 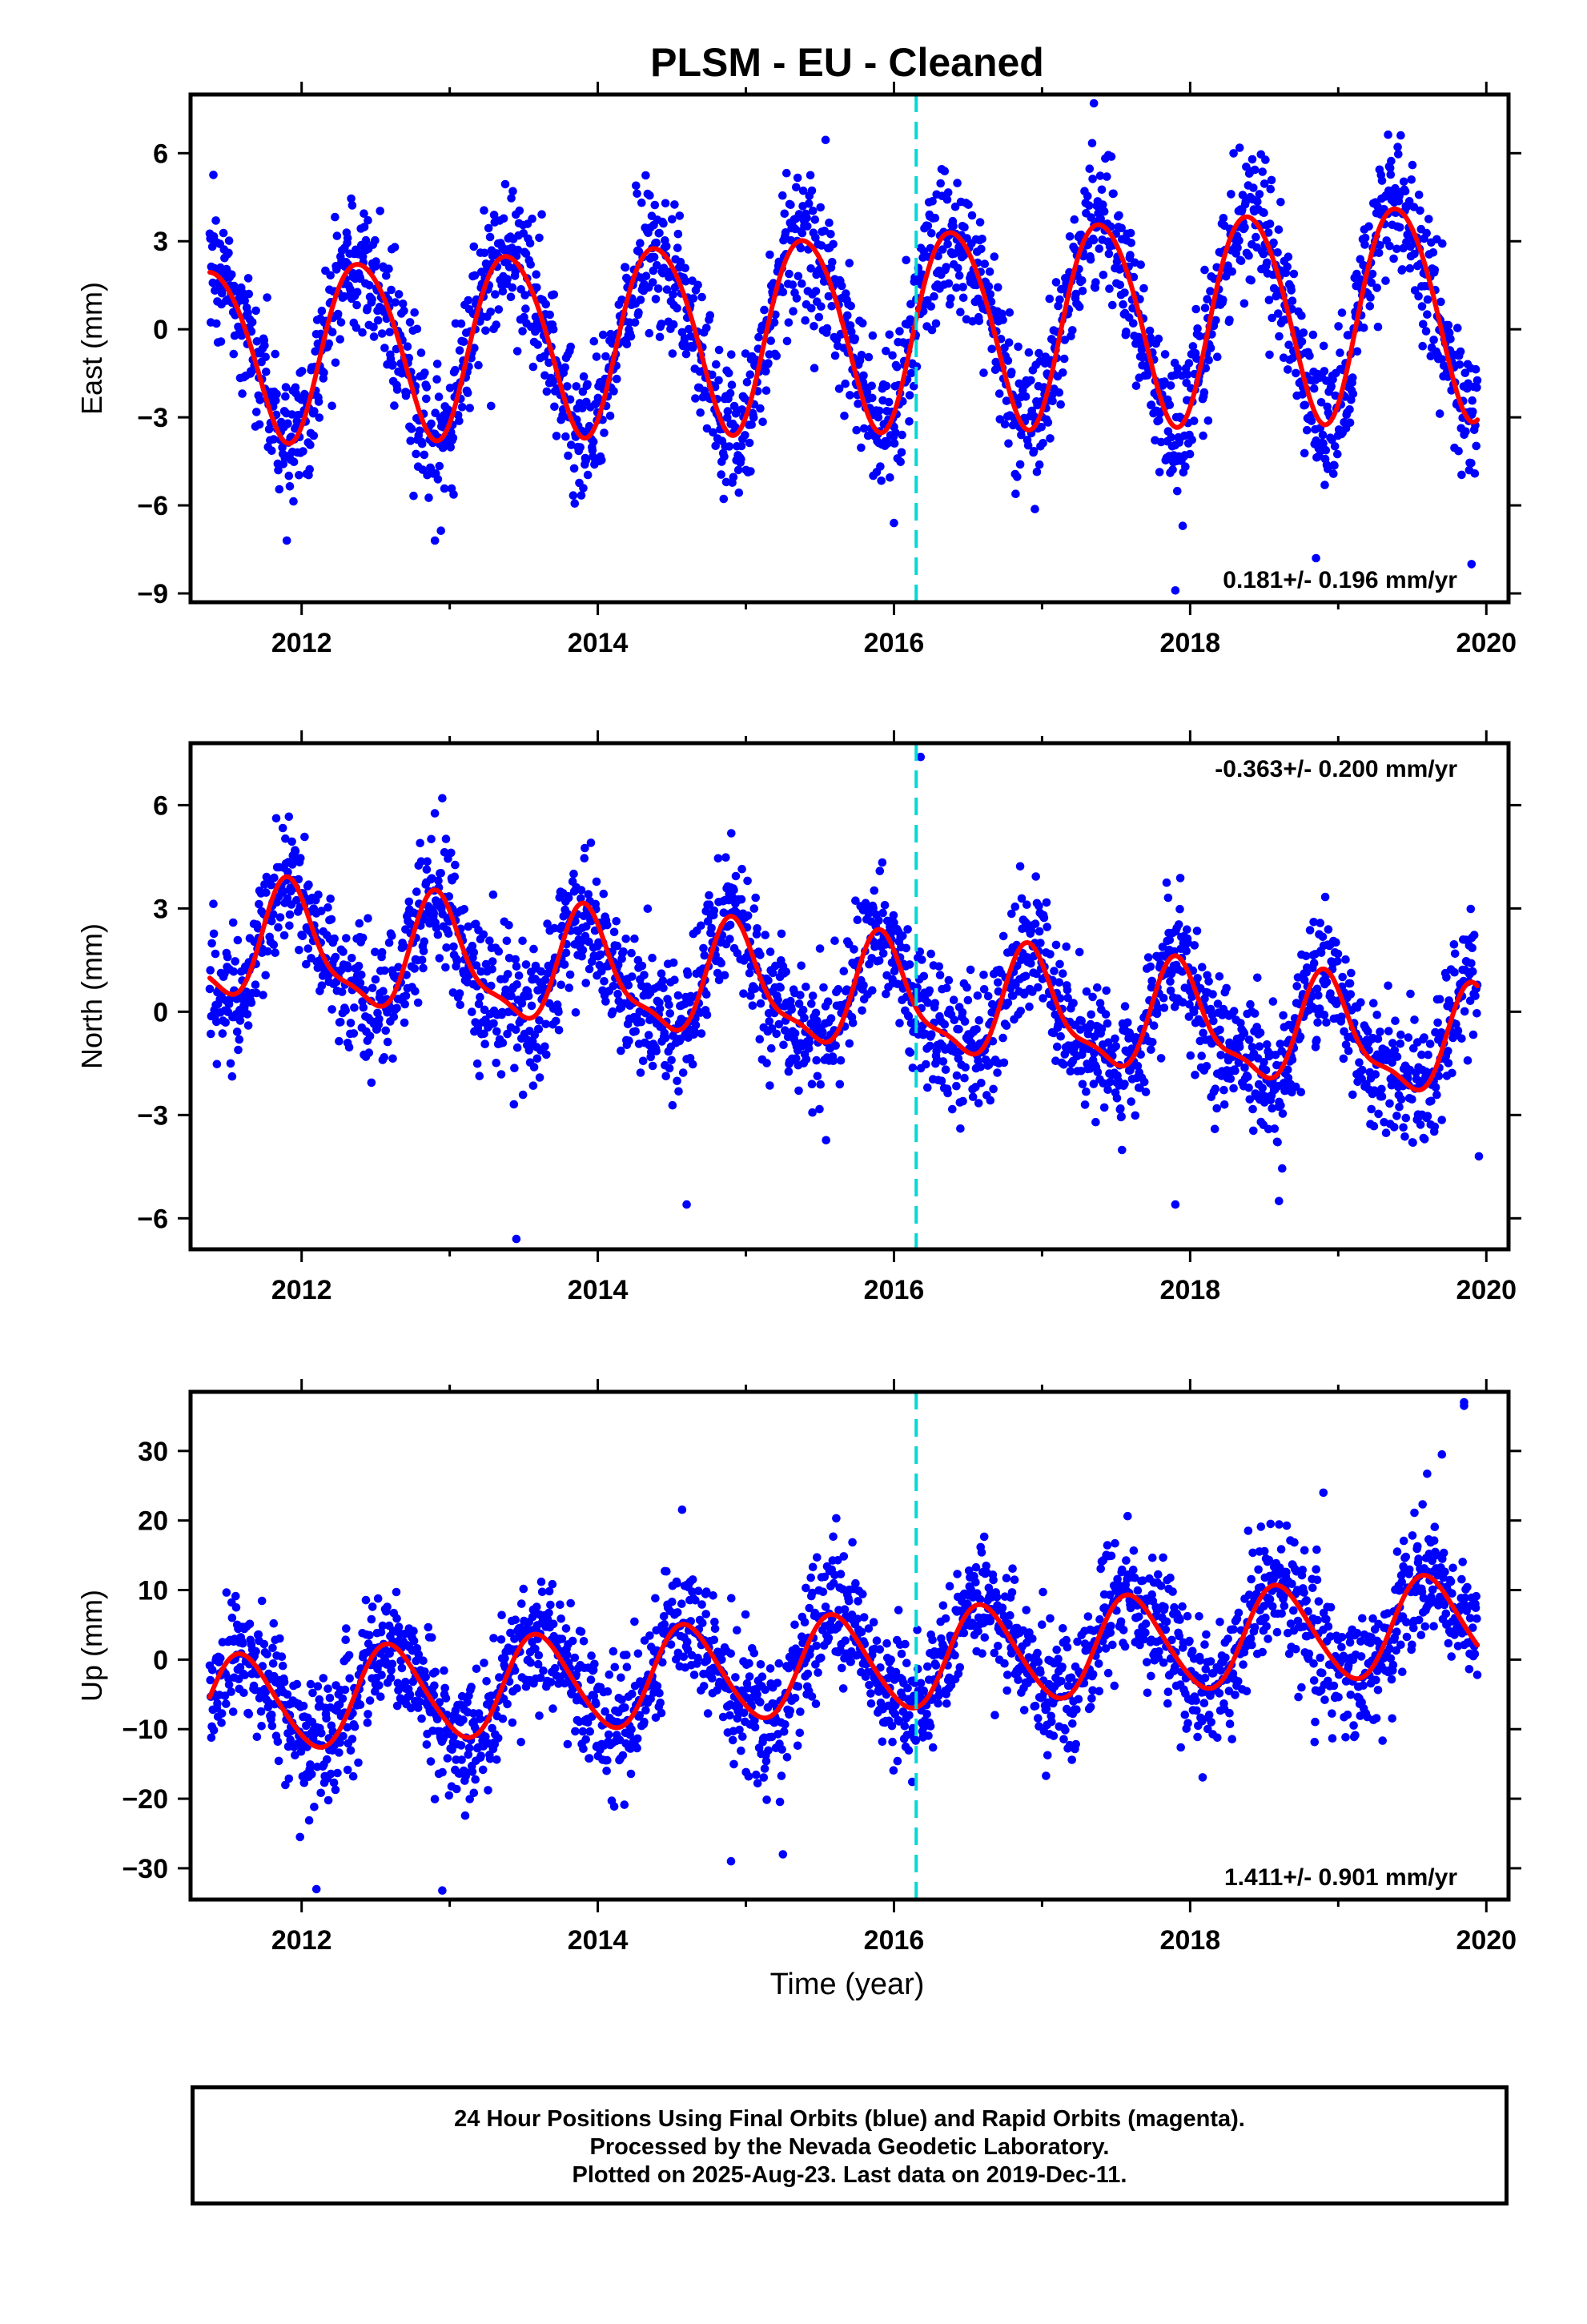 What do you see at coordinates (1487, 1290) in the screenshot?
I see `x-tick-label: 2020` at bounding box center [1487, 1290].